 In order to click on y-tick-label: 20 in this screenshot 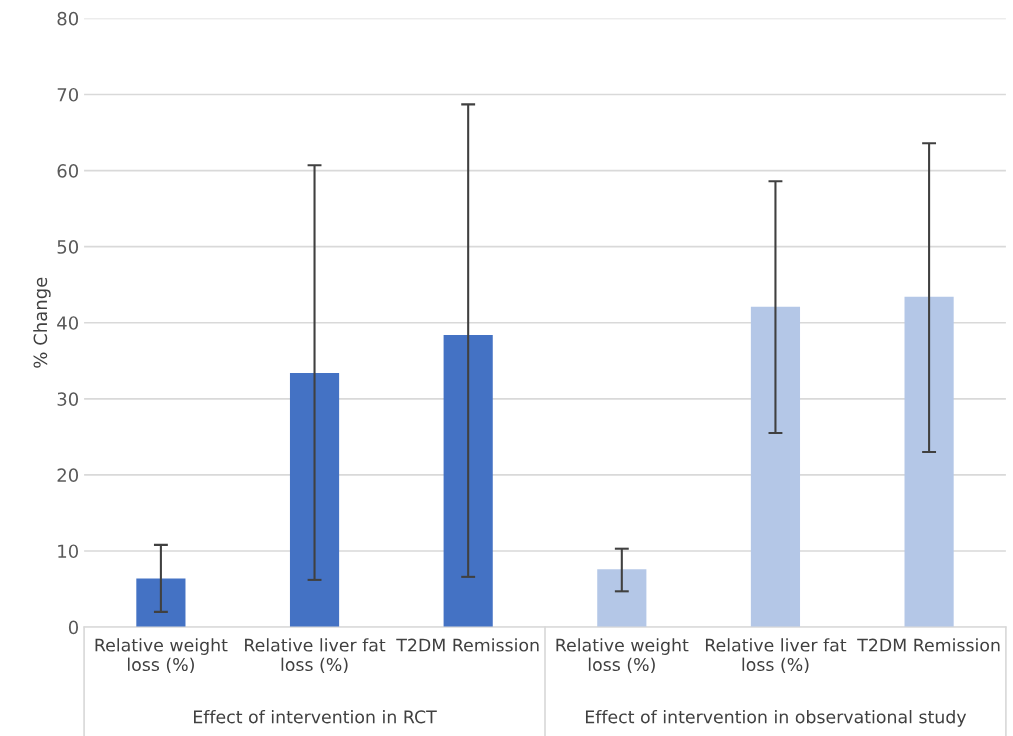, I will do `click(68, 475)`.